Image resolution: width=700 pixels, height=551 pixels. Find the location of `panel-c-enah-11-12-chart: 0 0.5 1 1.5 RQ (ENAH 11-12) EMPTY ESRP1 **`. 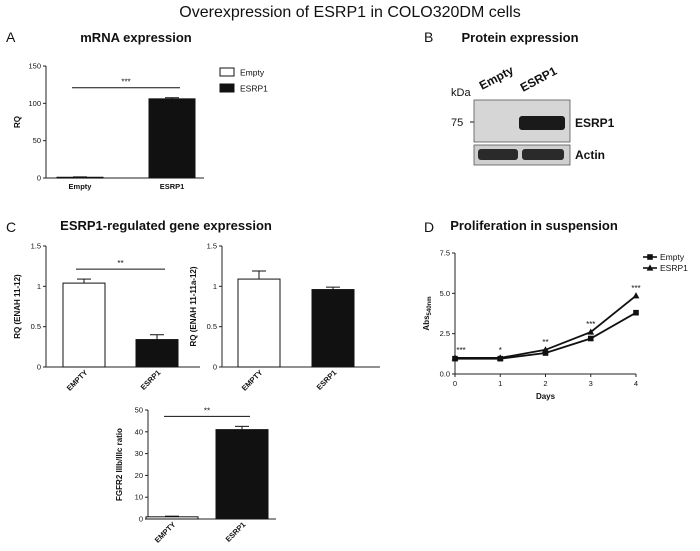

panel-c-enah-11-12-chart: 0 0.5 1 1.5 RQ (ENAH 11-12) EMPTY ESRP1 ** is located at coordinates (106, 317).